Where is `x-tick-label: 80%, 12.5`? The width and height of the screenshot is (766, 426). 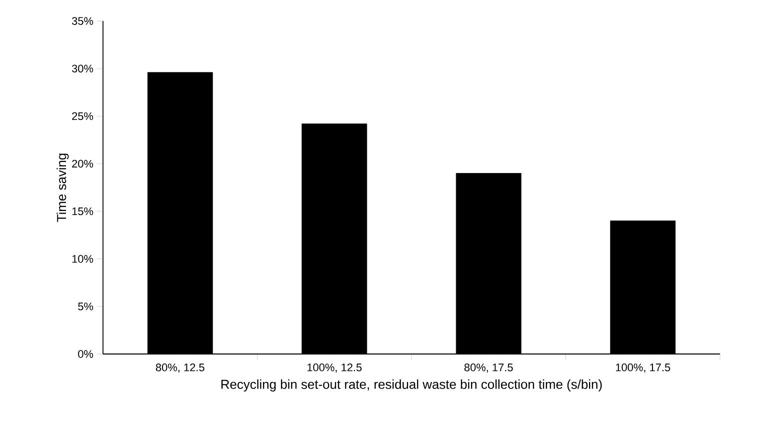 x-tick-label: 80%, 12.5 is located at coordinates (180, 368).